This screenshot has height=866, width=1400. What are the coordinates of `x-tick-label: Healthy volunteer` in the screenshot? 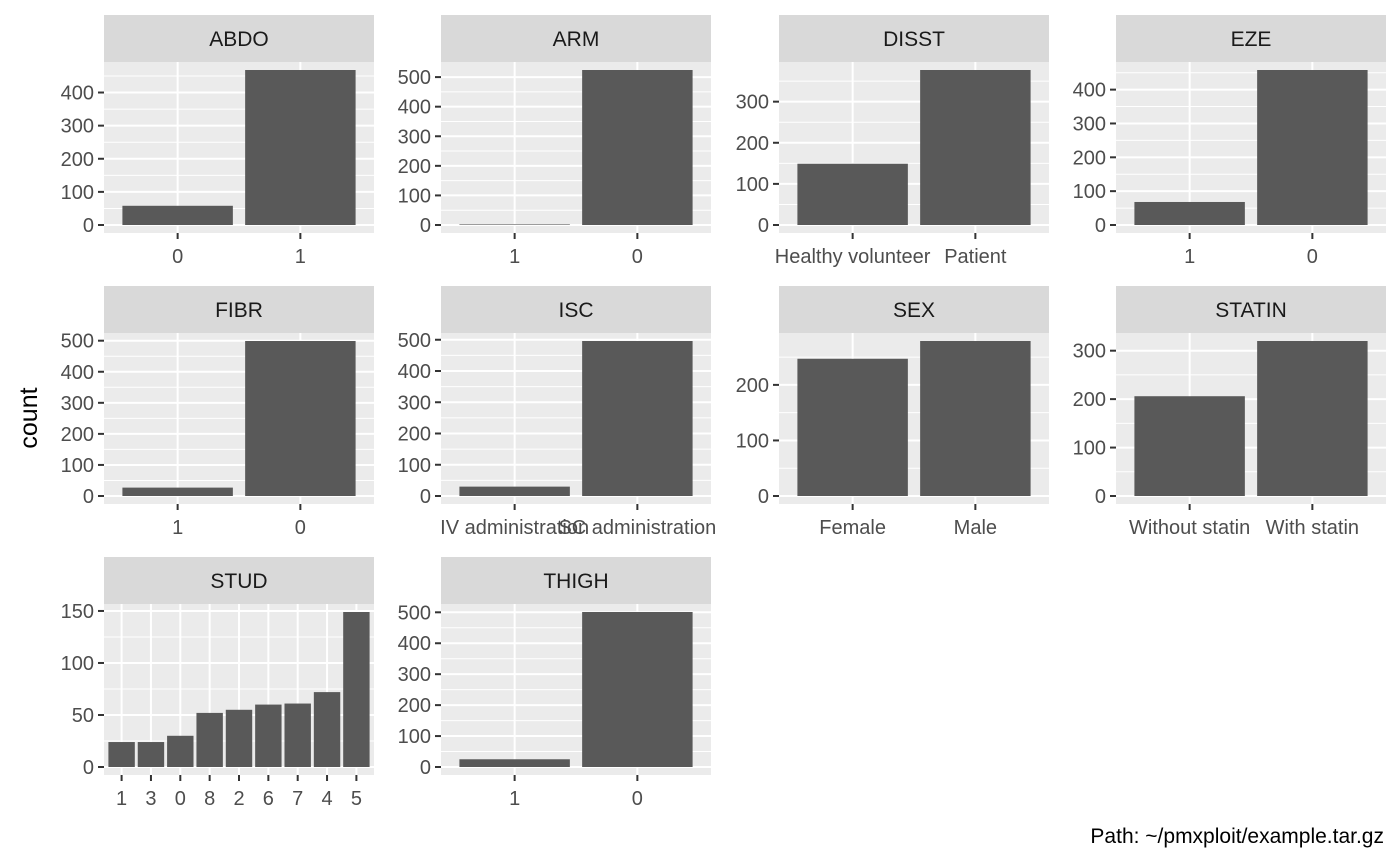 It's located at (853, 257).